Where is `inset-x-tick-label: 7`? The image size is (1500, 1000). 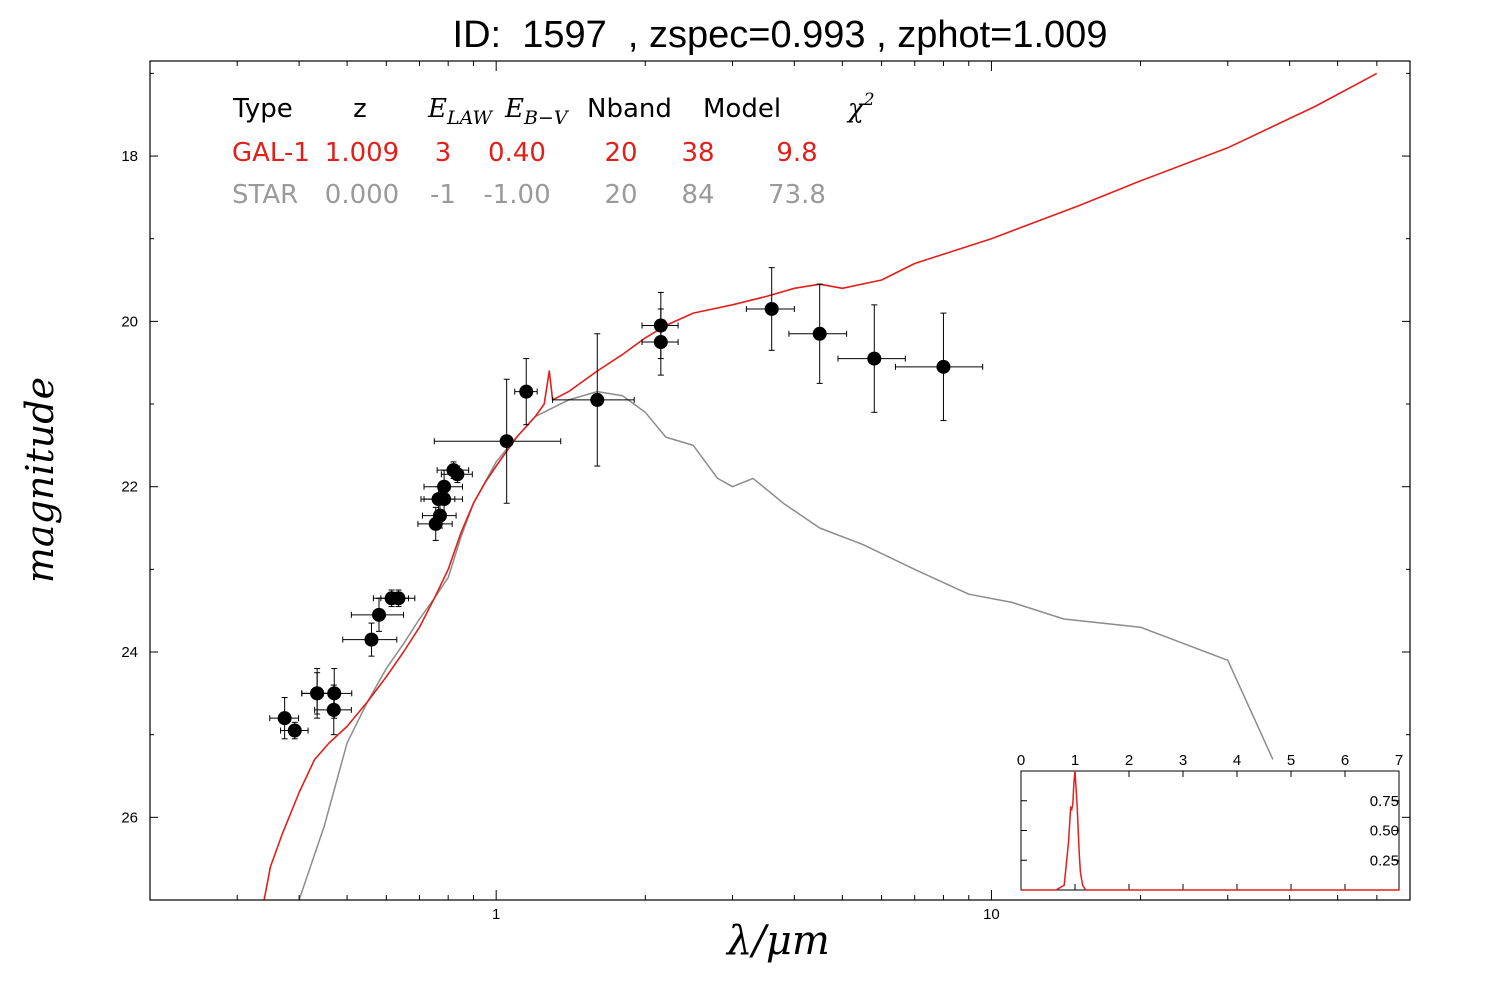
inset-x-tick-label: 7 is located at coordinates (1399, 760).